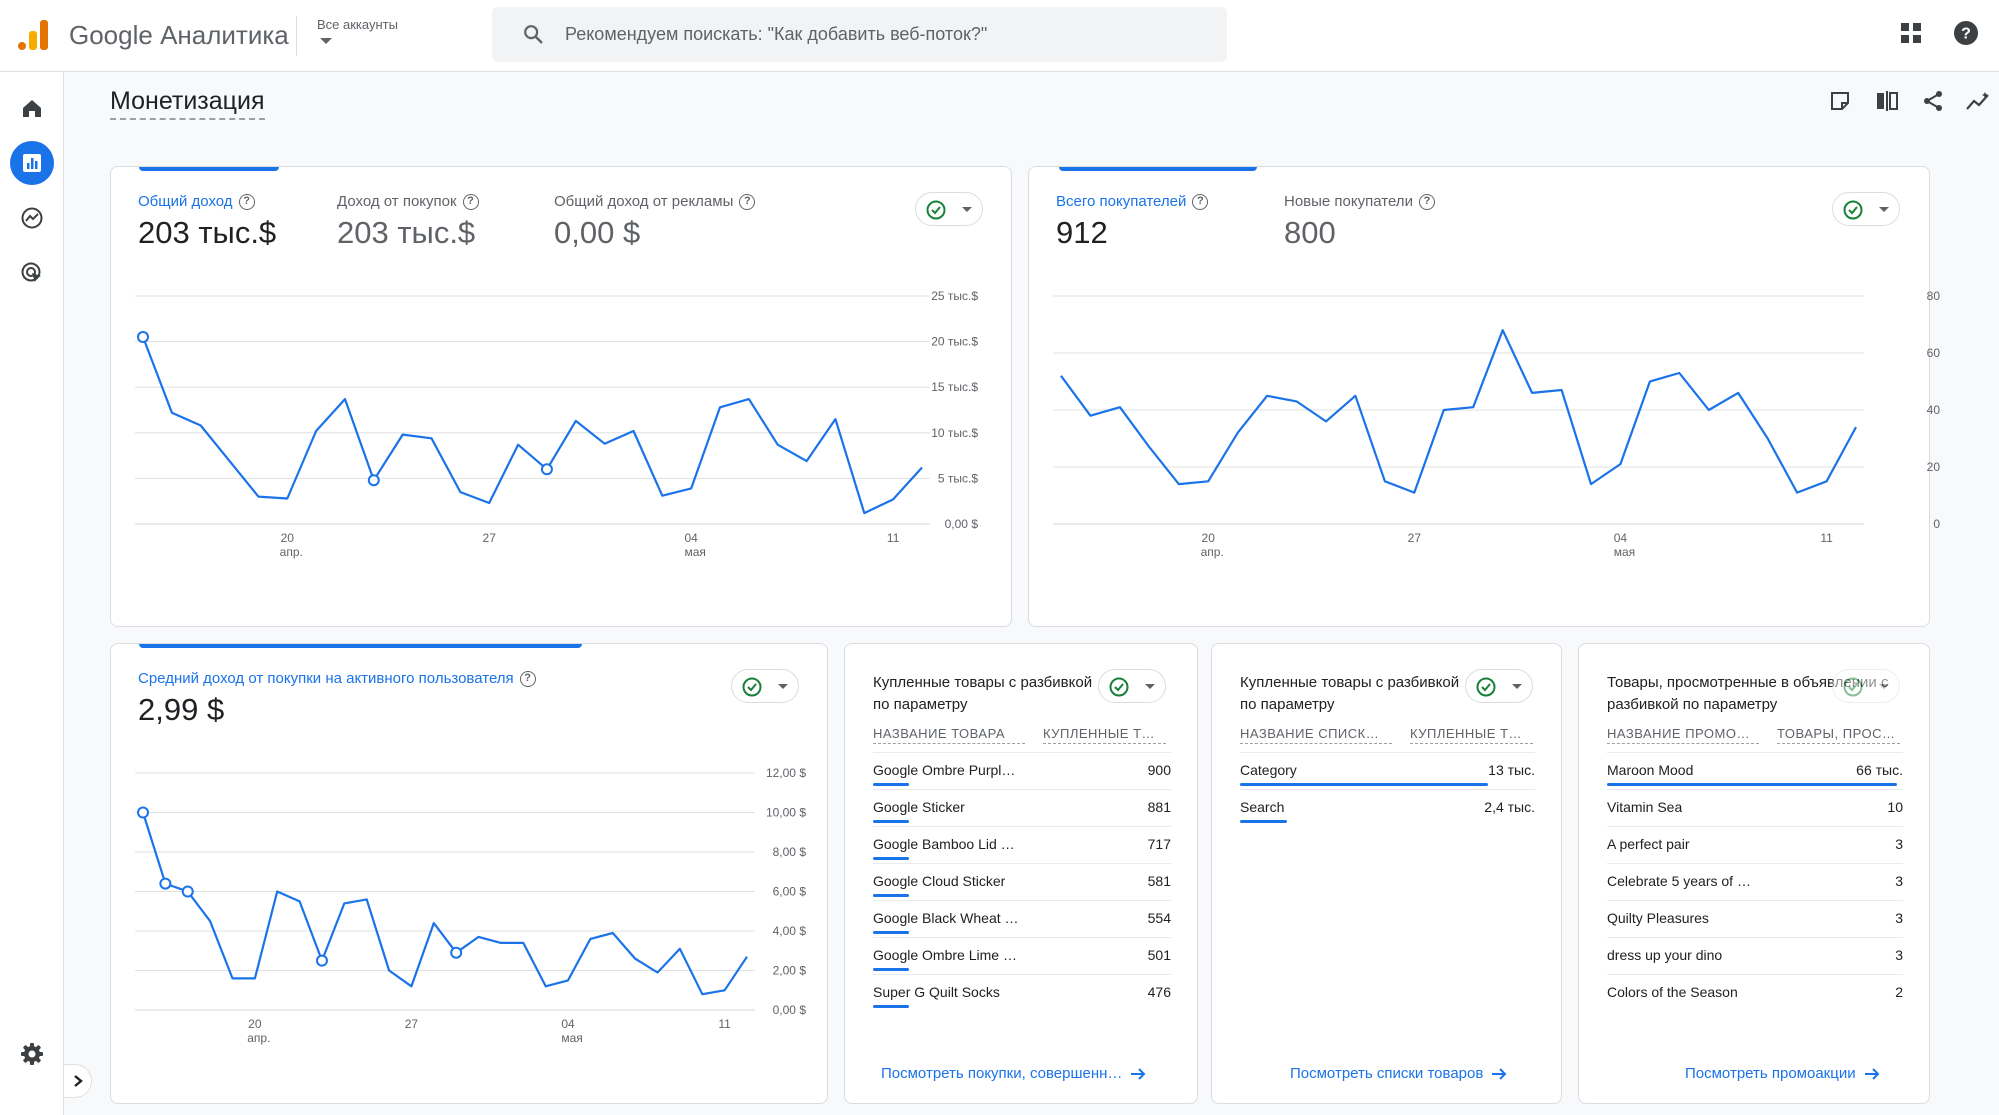  What do you see at coordinates (357, 24) in the screenshot?
I see `accounts-selector: Все аккаунты` at bounding box center [357, 24].